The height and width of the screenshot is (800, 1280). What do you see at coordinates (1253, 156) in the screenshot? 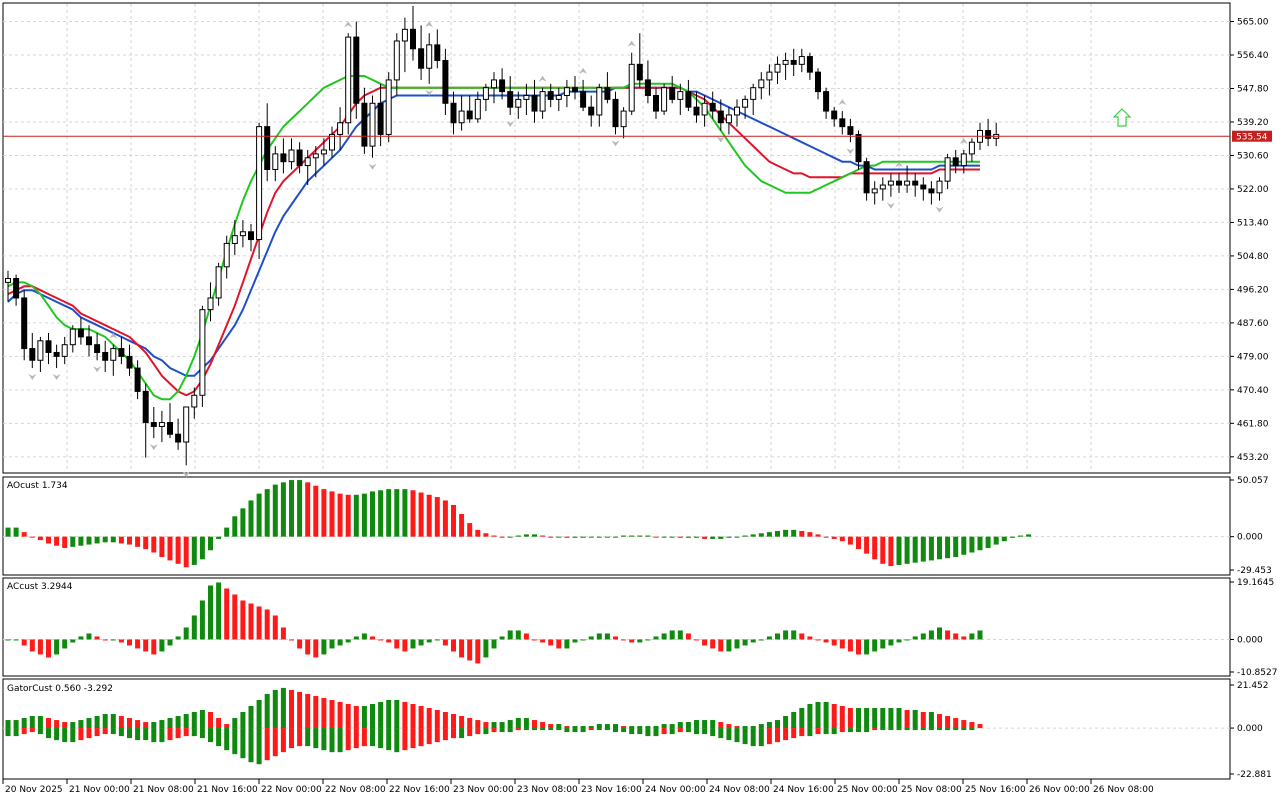
I see `price-tick-label: 530.60` at bounding box center [1253, 156].